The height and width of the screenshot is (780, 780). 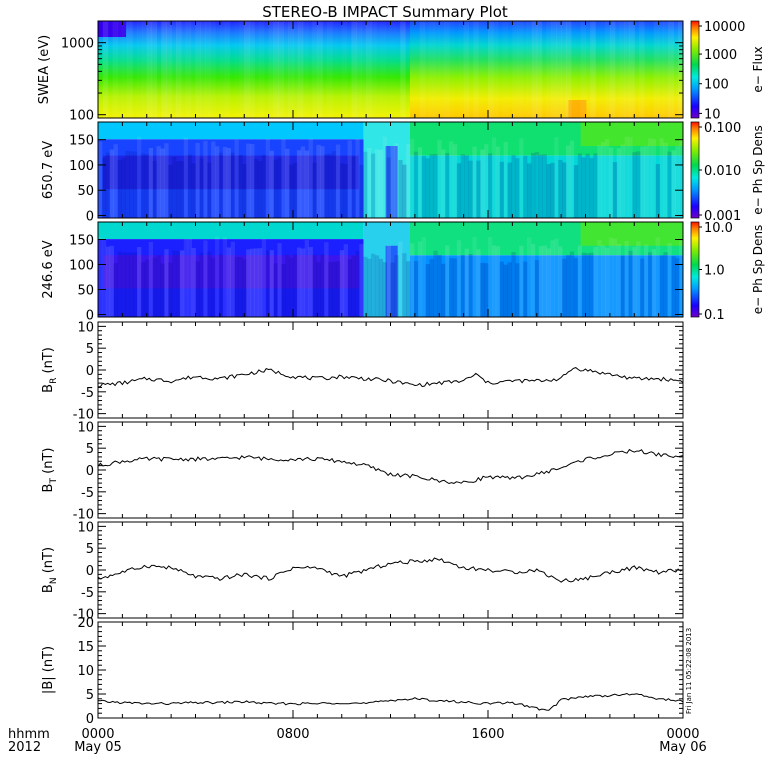 What do you see at coordinates (718, 228) in the screenshot?
I see `colorbar-tick-label: 10.0` at bounding box center [718, 228].